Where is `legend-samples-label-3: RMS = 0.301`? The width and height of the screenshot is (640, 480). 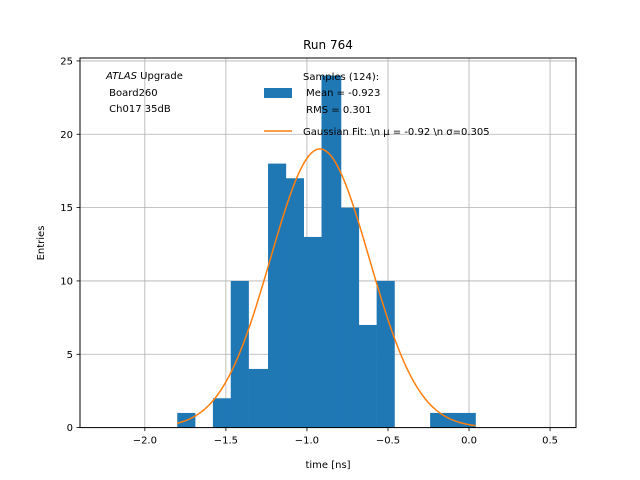
legend-samples-label-3: RMS = 0.301 is located at coordinates (337, 110).